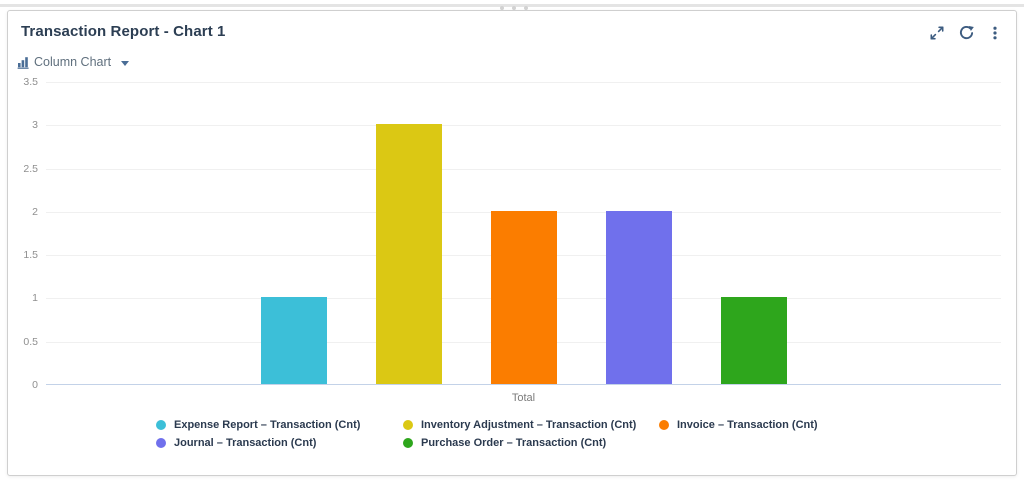 The height and width of the screenshot is (484, 1024). I want to click on chart-type-label: Column Chart, so click(73, 62).